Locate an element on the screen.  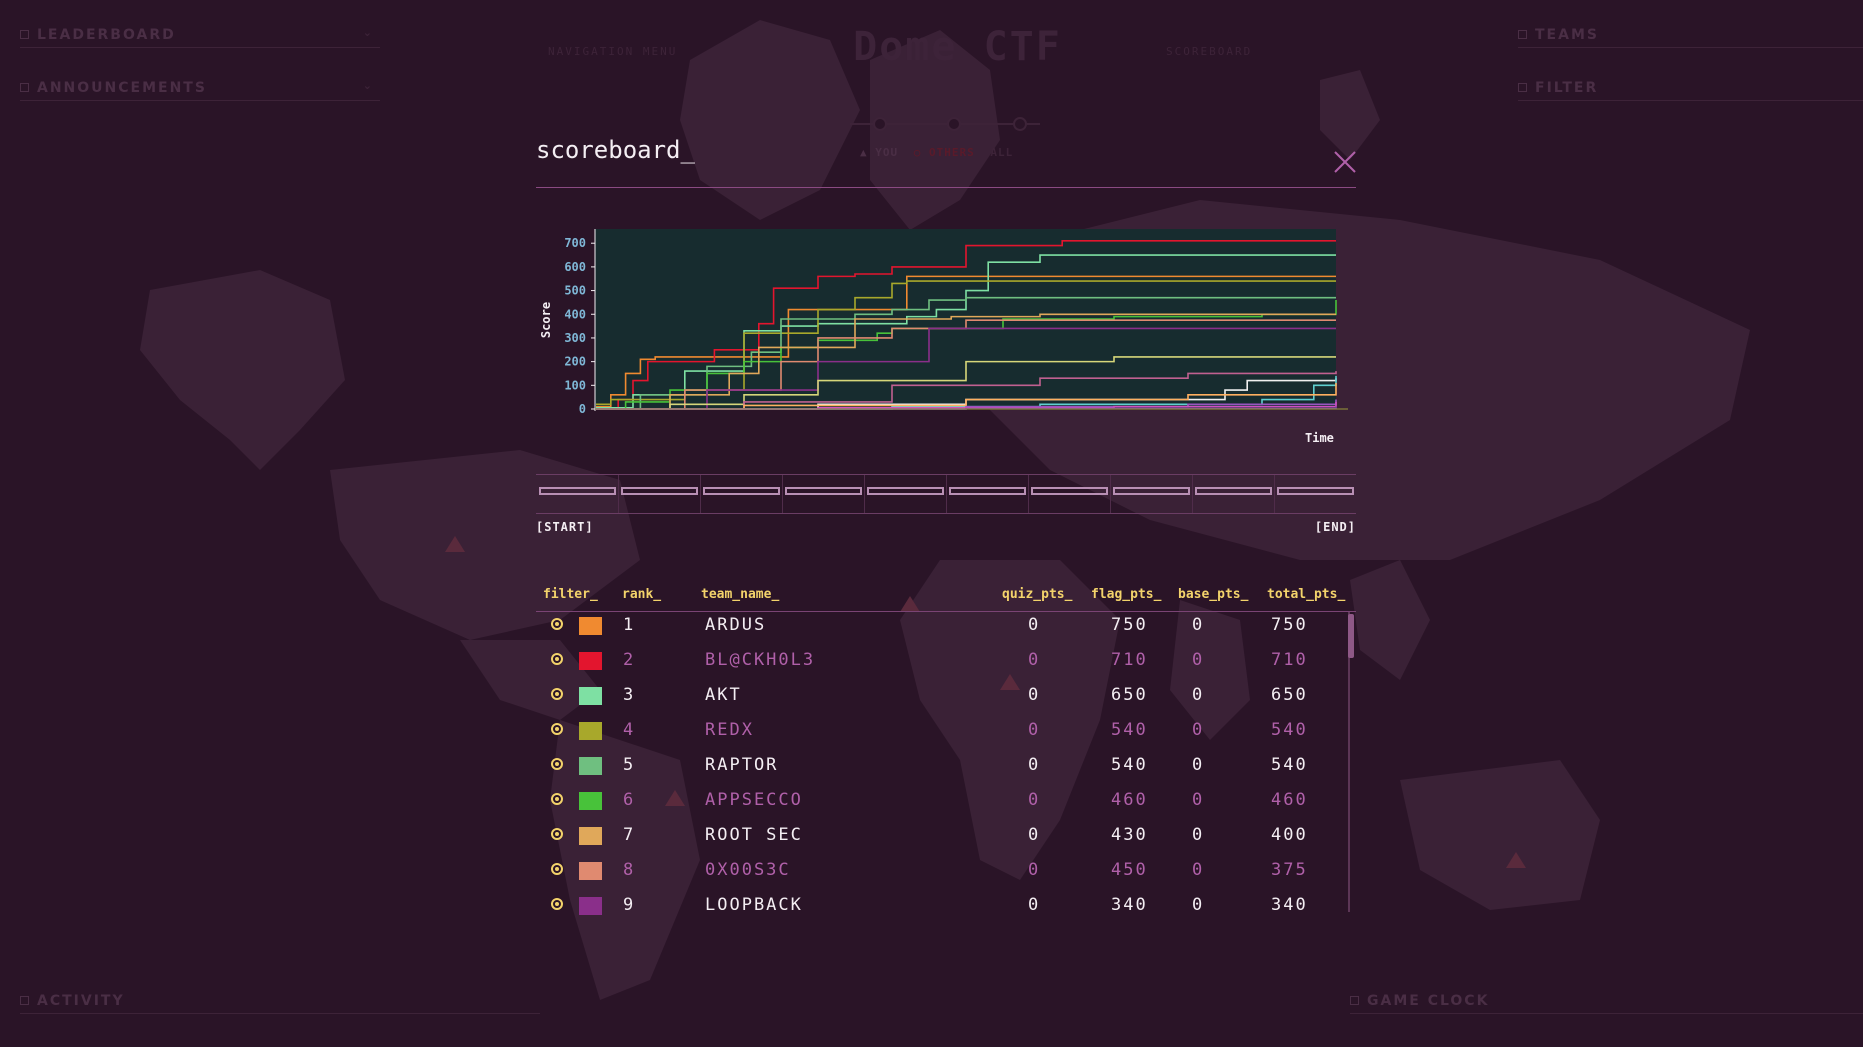
teams-panel-header: TEAMS is located at coordinates (1690, 35).